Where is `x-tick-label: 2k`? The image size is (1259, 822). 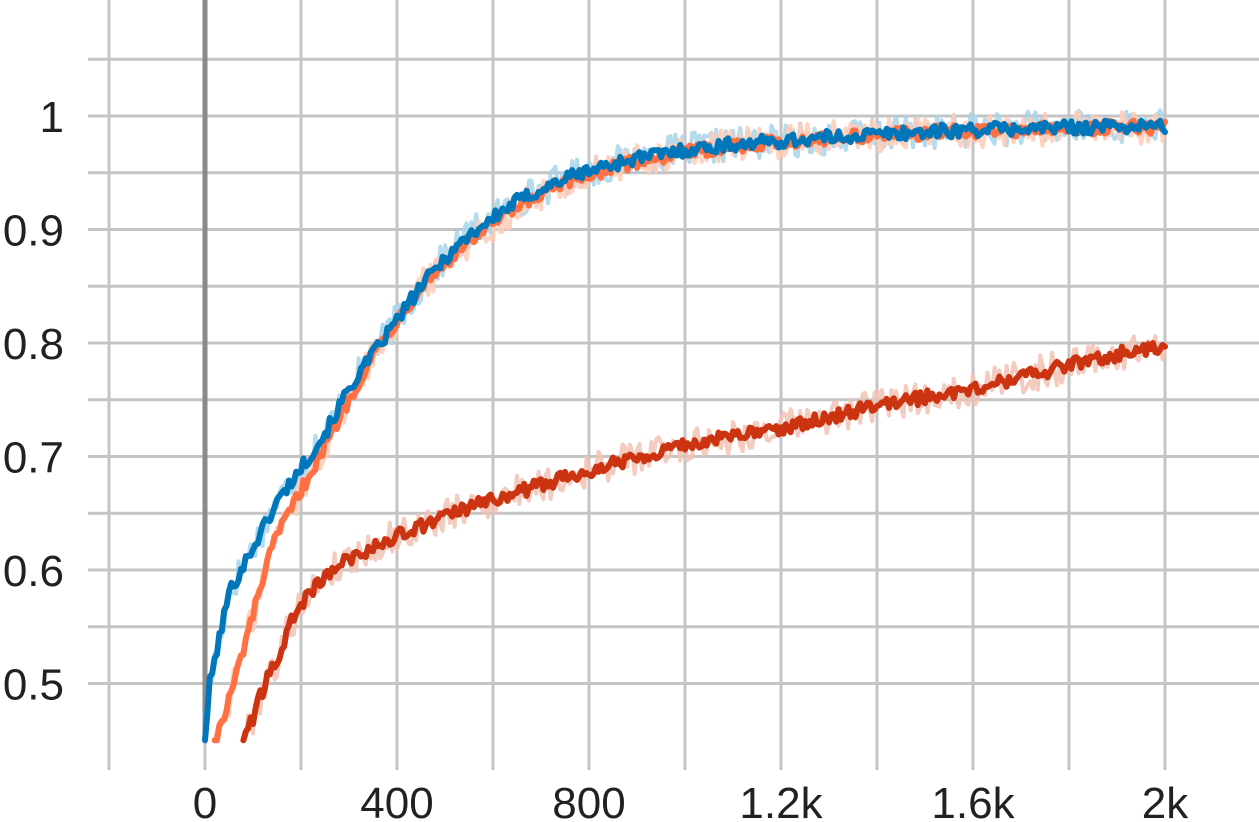
x-tick-label: 2k is located at coordinates (1165, 800).